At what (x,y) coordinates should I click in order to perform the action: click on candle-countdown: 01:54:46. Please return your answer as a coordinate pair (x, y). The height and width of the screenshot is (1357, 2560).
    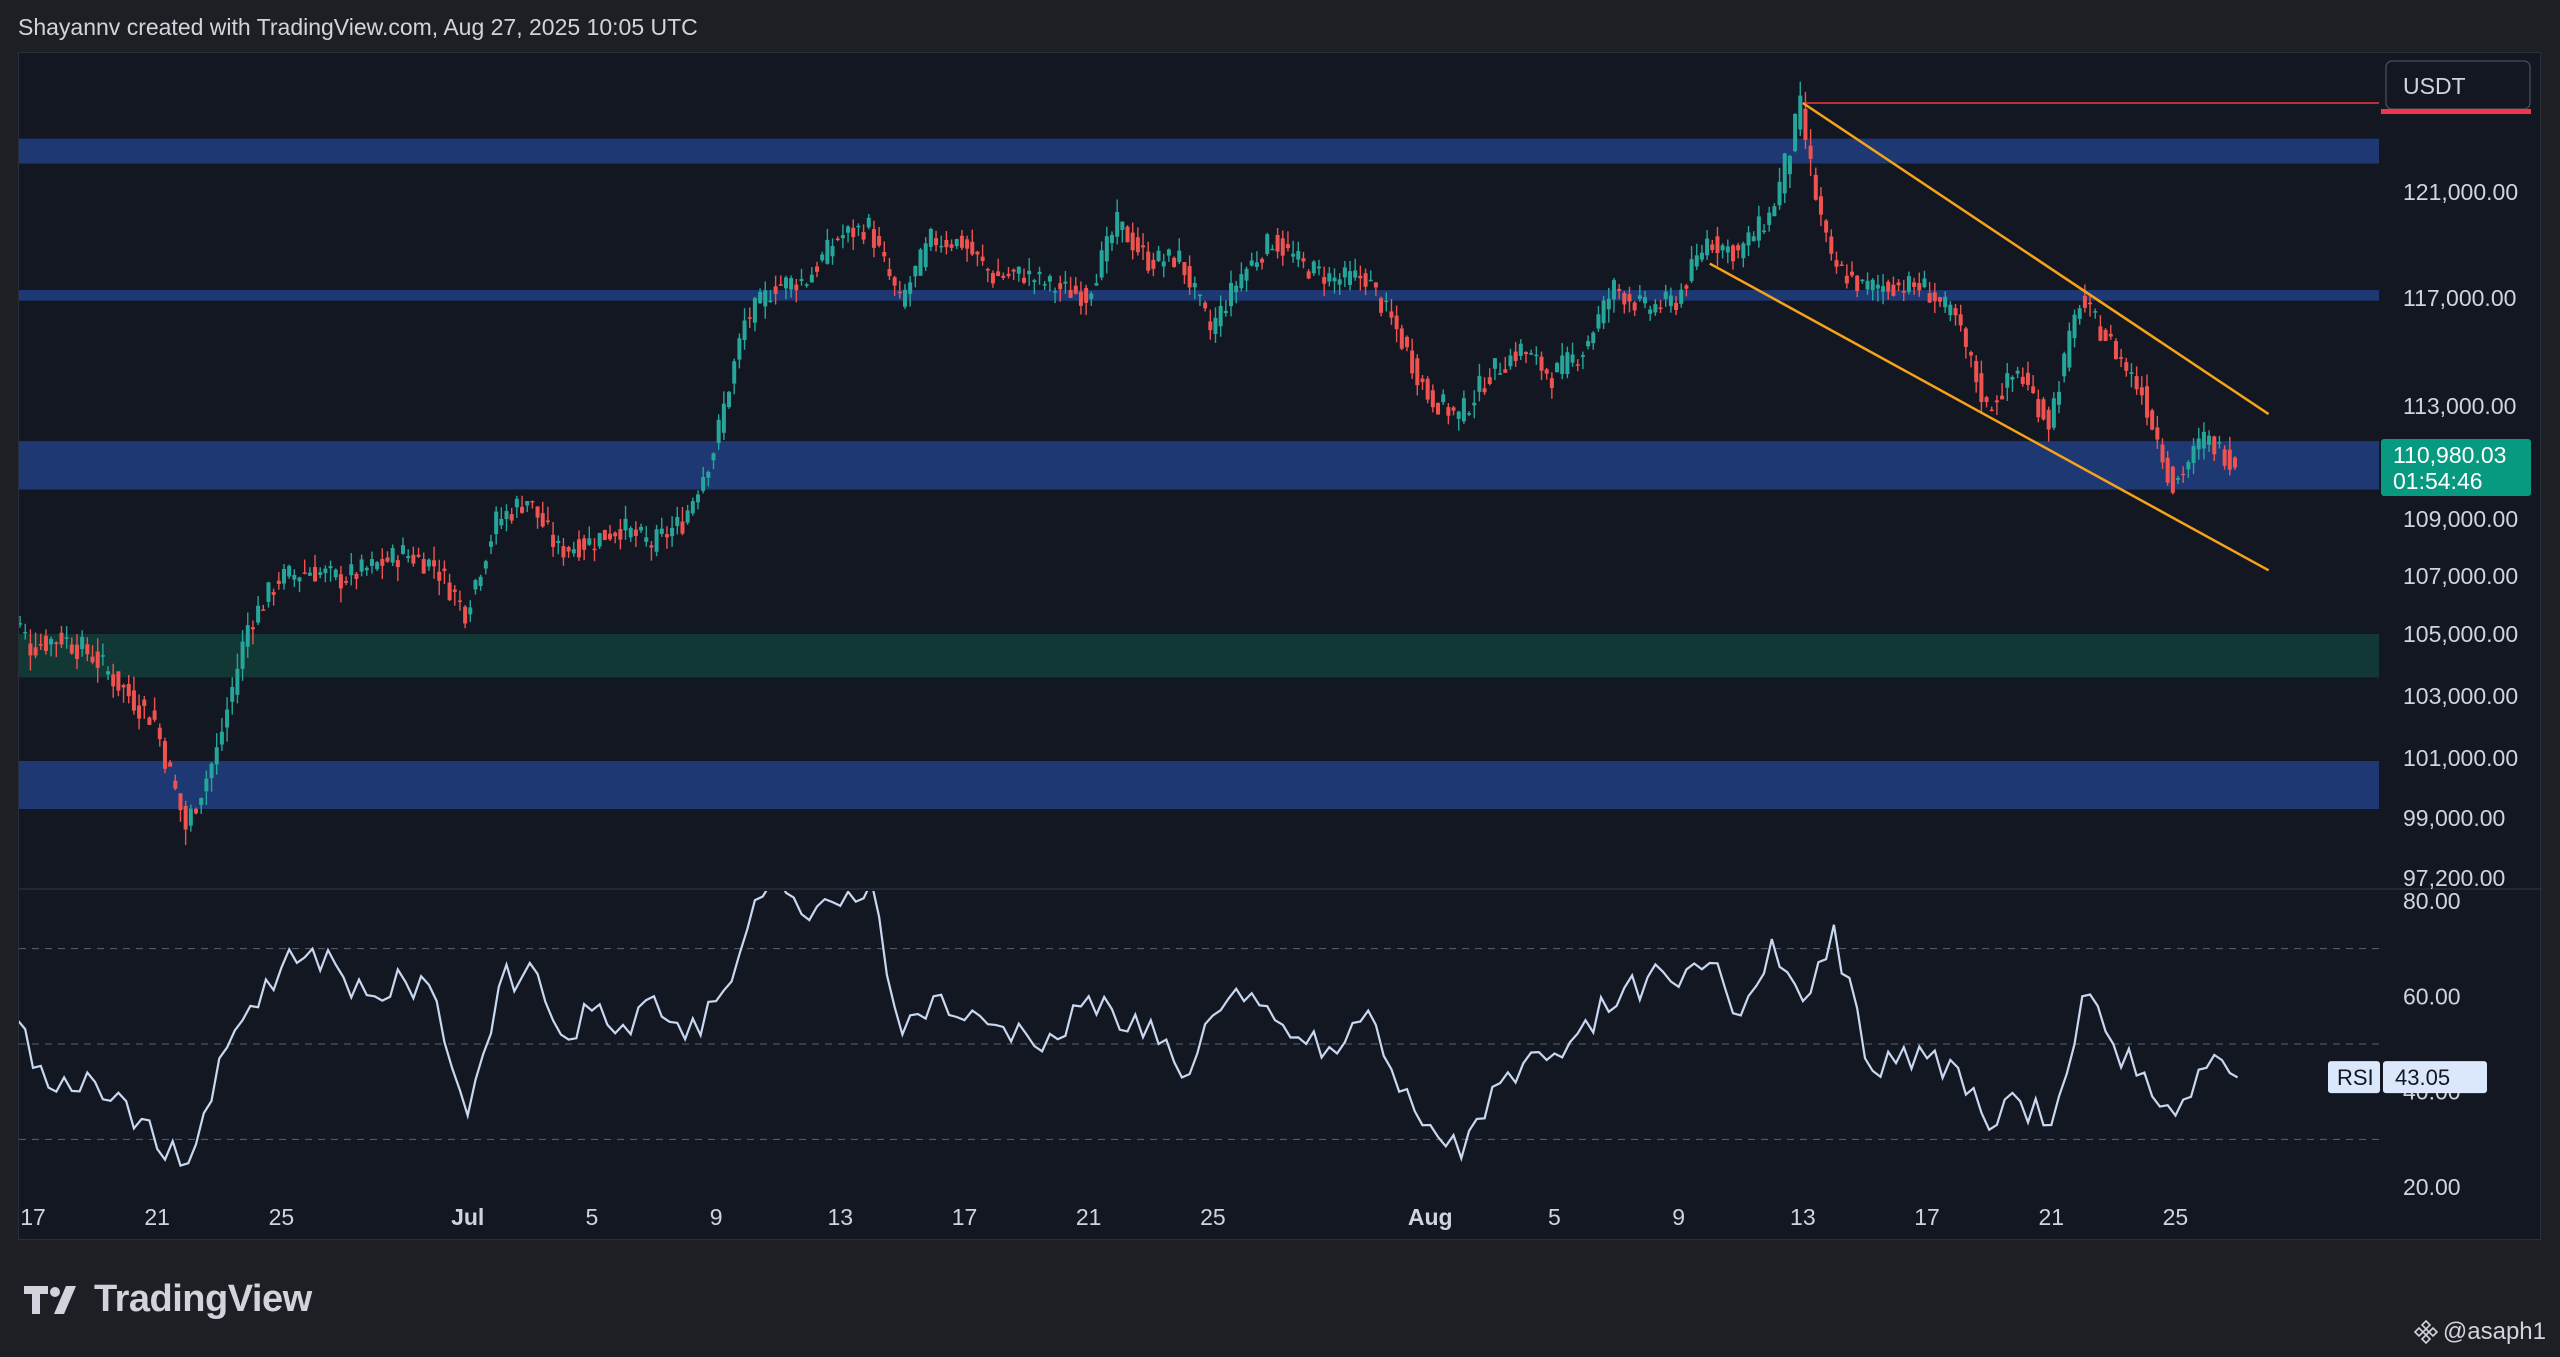
    Looking at the image, I should click on (2438, 481).